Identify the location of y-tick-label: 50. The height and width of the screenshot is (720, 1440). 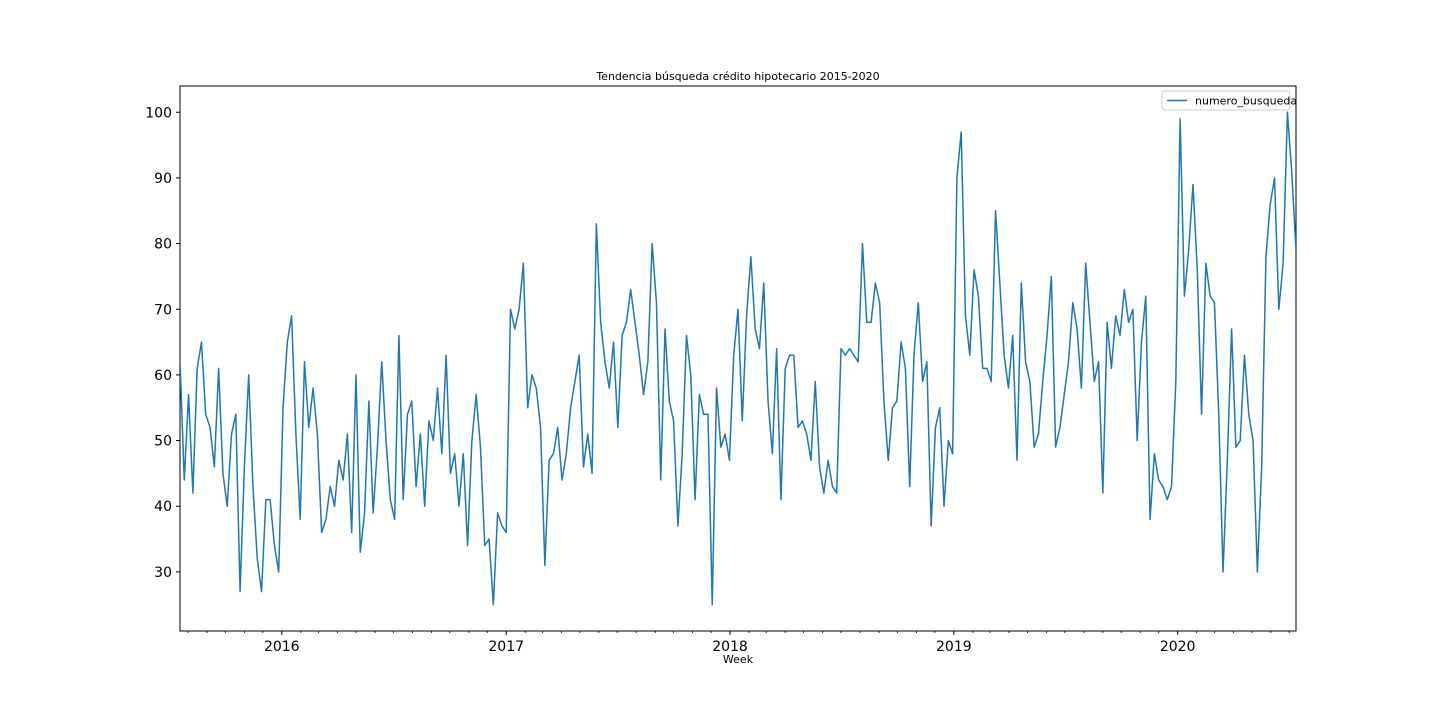
(163, 442).